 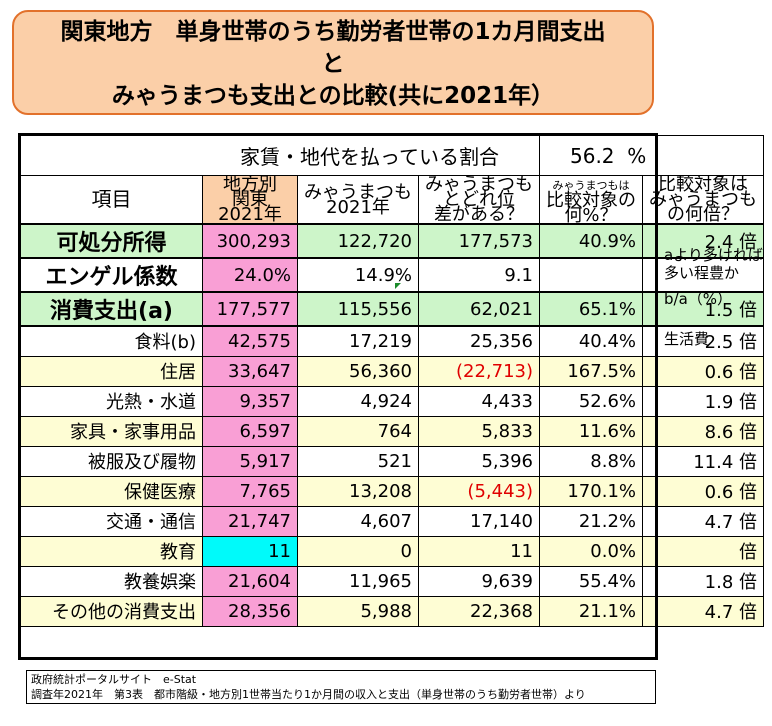 I want to click on header-col4: みゃうまつもは 比較対象の 何%？, so click(x=591, y=200).